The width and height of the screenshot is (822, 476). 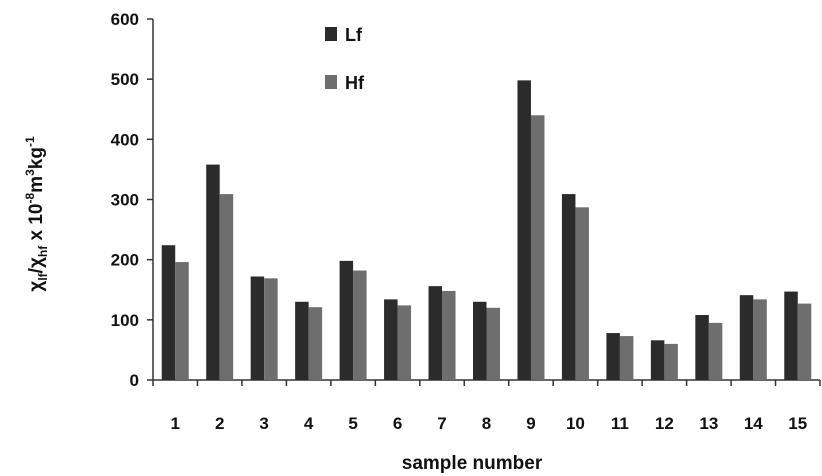 I want to click on x-tick-label: 2, so click(x=219, y=423).